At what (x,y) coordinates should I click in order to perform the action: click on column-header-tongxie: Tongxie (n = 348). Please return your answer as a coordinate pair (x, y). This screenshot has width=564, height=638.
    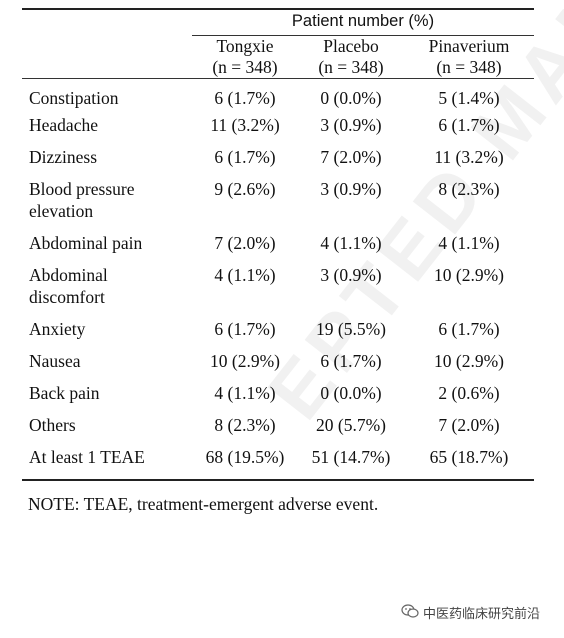
    Looking at the image, I should click on (245, 57).